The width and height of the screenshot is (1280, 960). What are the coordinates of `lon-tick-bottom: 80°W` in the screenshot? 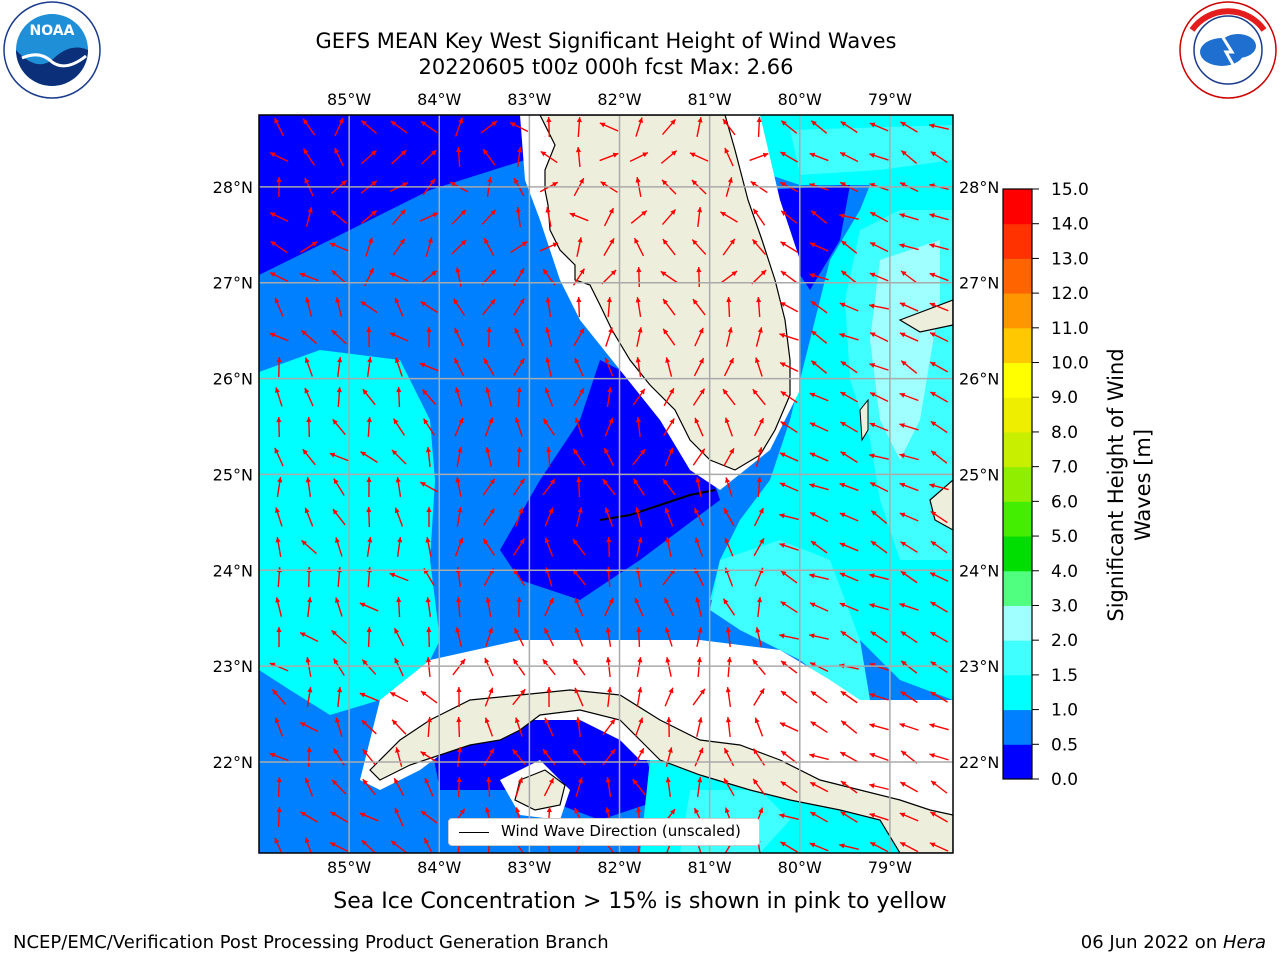 It's located at (800, 867).